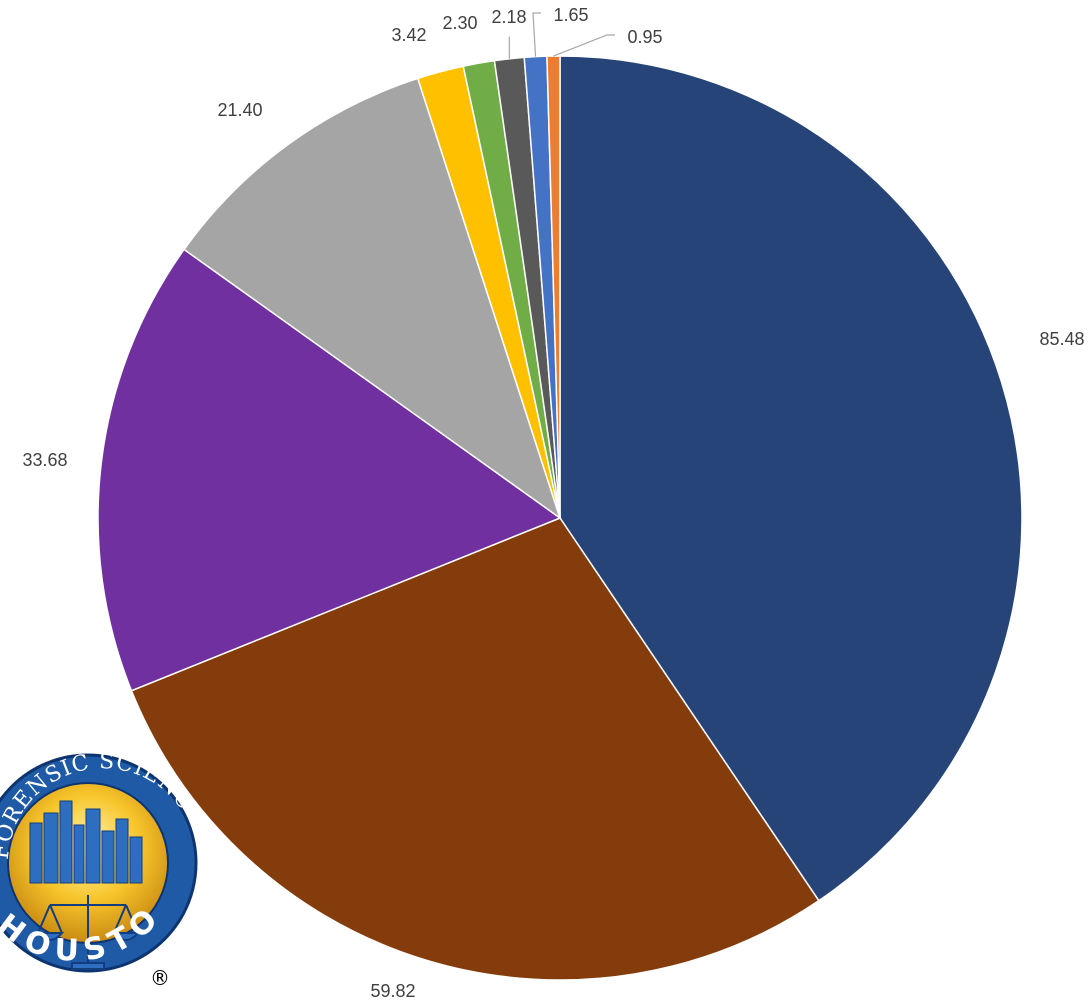 Image resolution: width=1091 pixels, height=1007 pixels. Describe the element at coordinates (508, 17) in the screenshot. I see `data-label-7: 2.18` at that location.